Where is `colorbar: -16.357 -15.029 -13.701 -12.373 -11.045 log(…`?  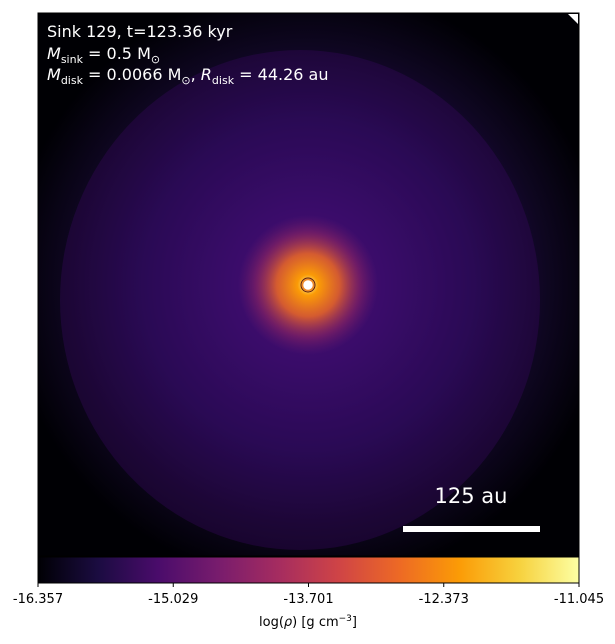
colorbar: -16.357 -15.029 -13.701 -12.373 -11.045 log(… is located at coordinates (308, 593).